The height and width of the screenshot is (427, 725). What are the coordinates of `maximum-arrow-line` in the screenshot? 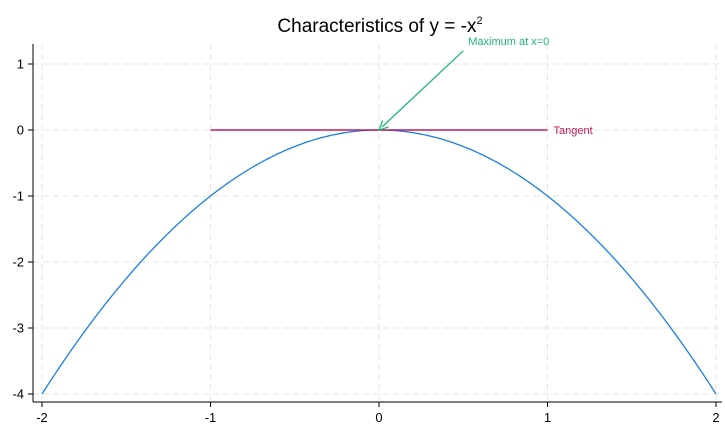 It's located at (422, 89).